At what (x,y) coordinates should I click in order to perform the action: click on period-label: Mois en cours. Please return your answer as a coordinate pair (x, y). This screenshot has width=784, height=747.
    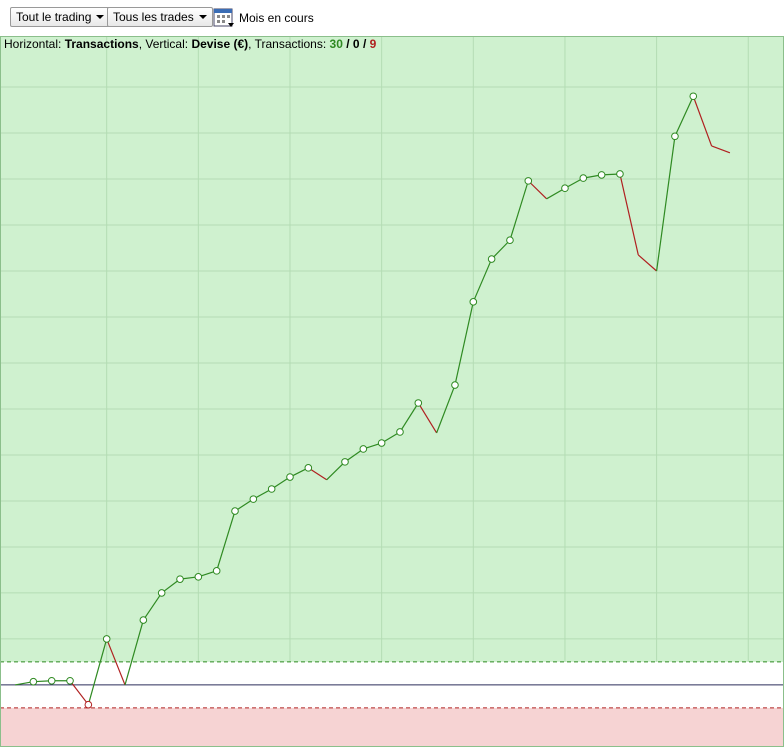
    Looking at the image, I should click on (276, 18).